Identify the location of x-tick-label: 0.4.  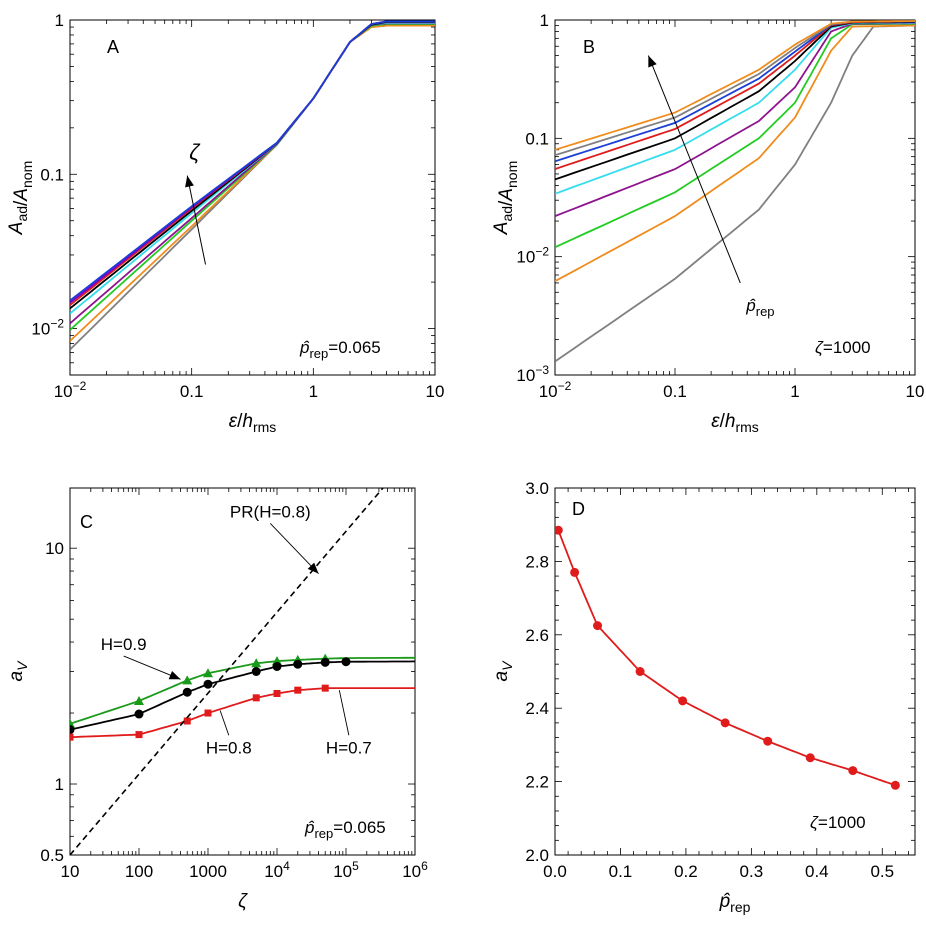
(817, 871).